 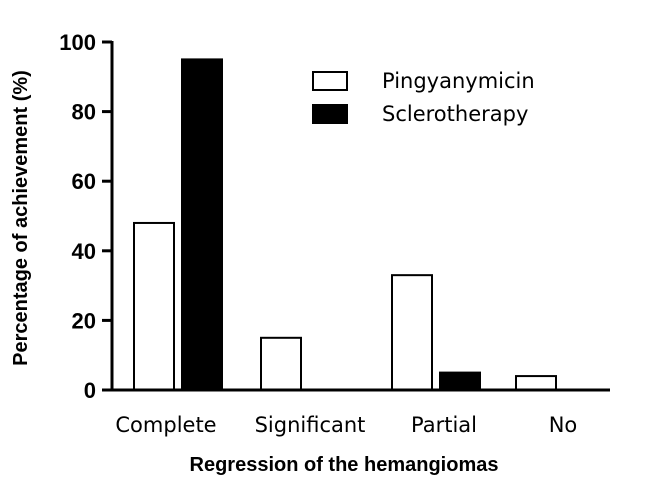 I want to click on y-tick-label: 0, so click(x=90, y=390).